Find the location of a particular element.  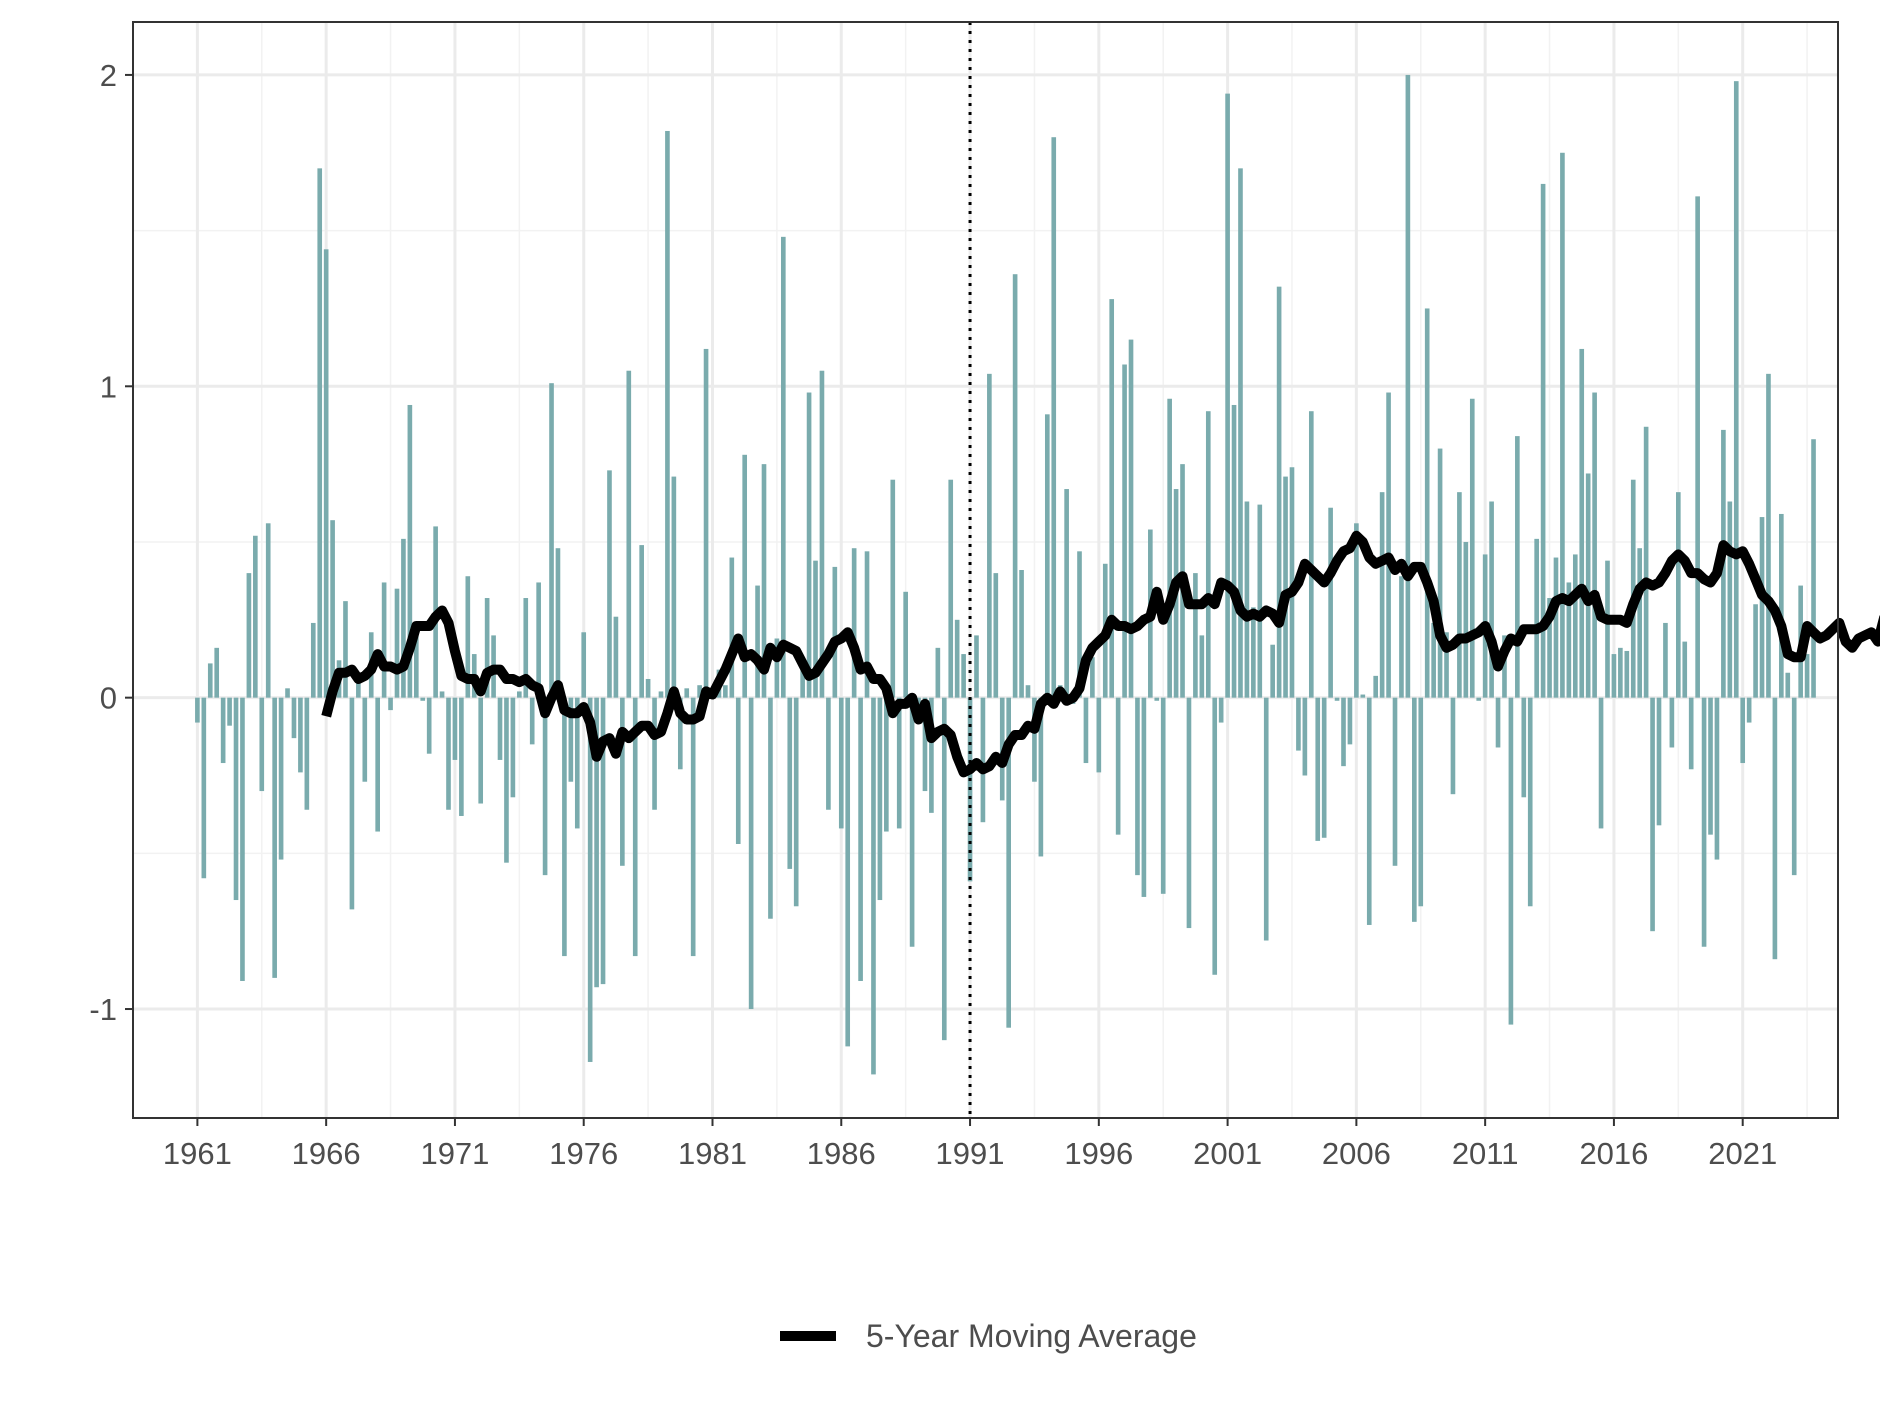

x-tick-label: 2006 is located at coordinates (1356, 1153).